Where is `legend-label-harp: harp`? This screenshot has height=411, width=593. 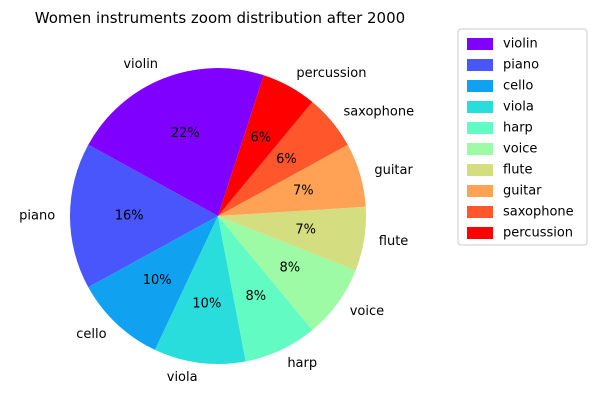
legend-label-harp: harp is located at coordinates (518, 128).